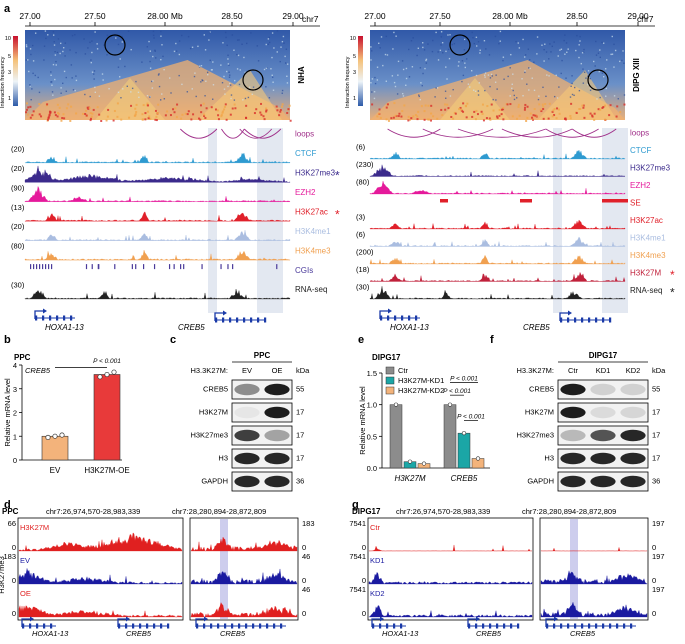 The width and height of the screenshot is (685, 644). I want to click on left-track-h3k27me3-star: *, so click(337, 175).